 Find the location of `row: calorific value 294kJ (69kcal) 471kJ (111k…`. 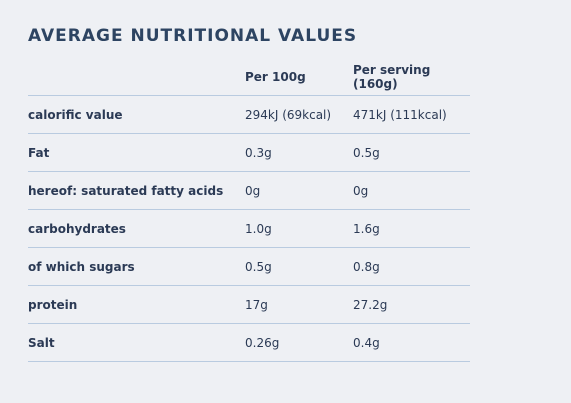

row: calorific value 294kJ (69kcal) 471kJ (111k… is located at coordinates (249, 114).